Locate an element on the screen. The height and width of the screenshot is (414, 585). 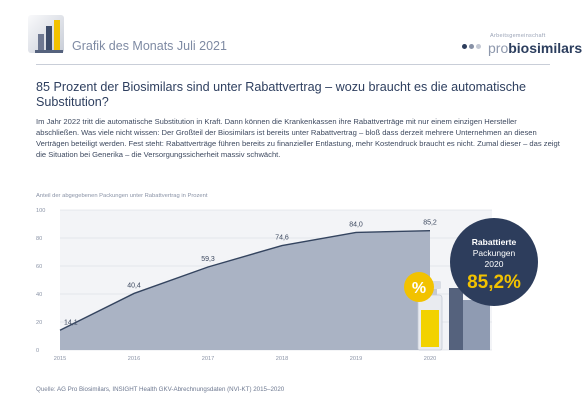
brand-logo: probiosimilars is located at coordinates (535, 48).